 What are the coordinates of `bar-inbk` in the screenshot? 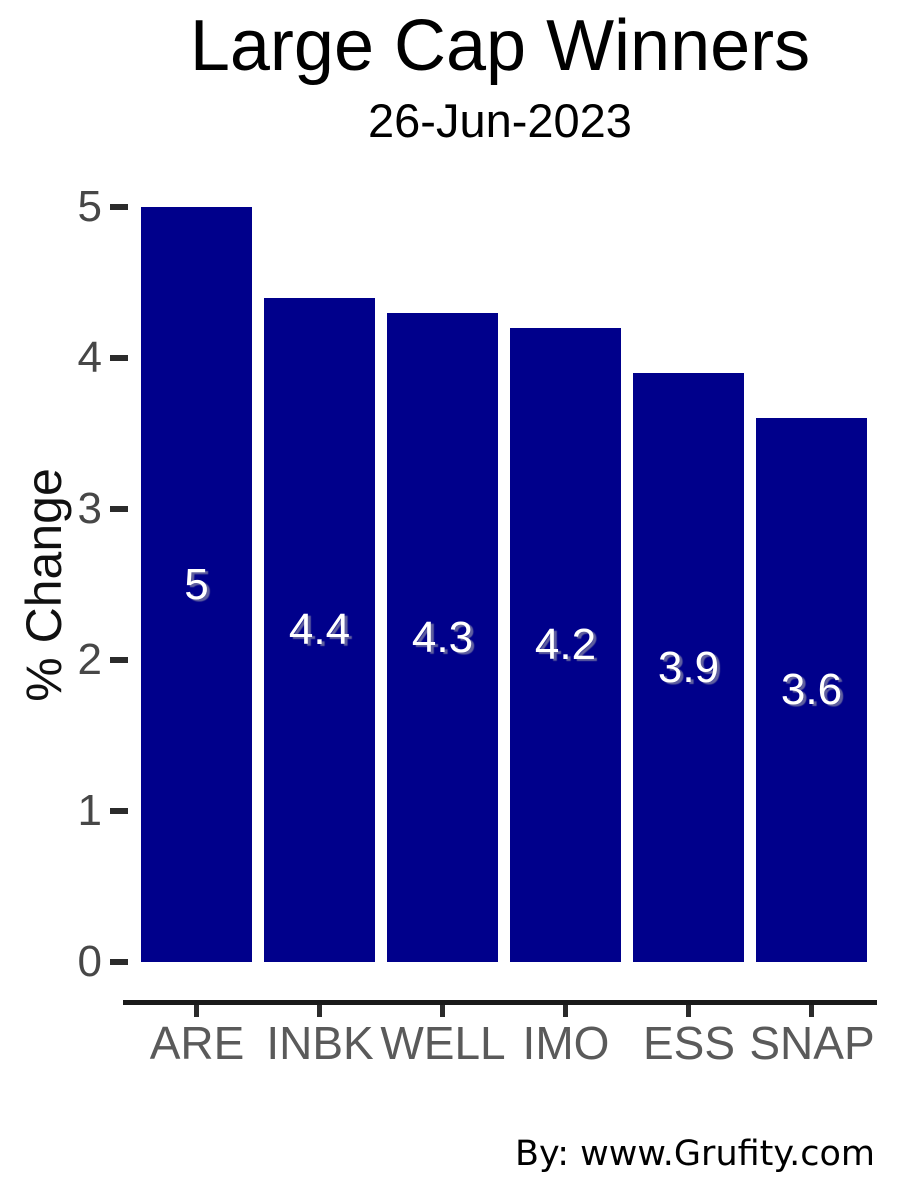 It's located at (319, 630).